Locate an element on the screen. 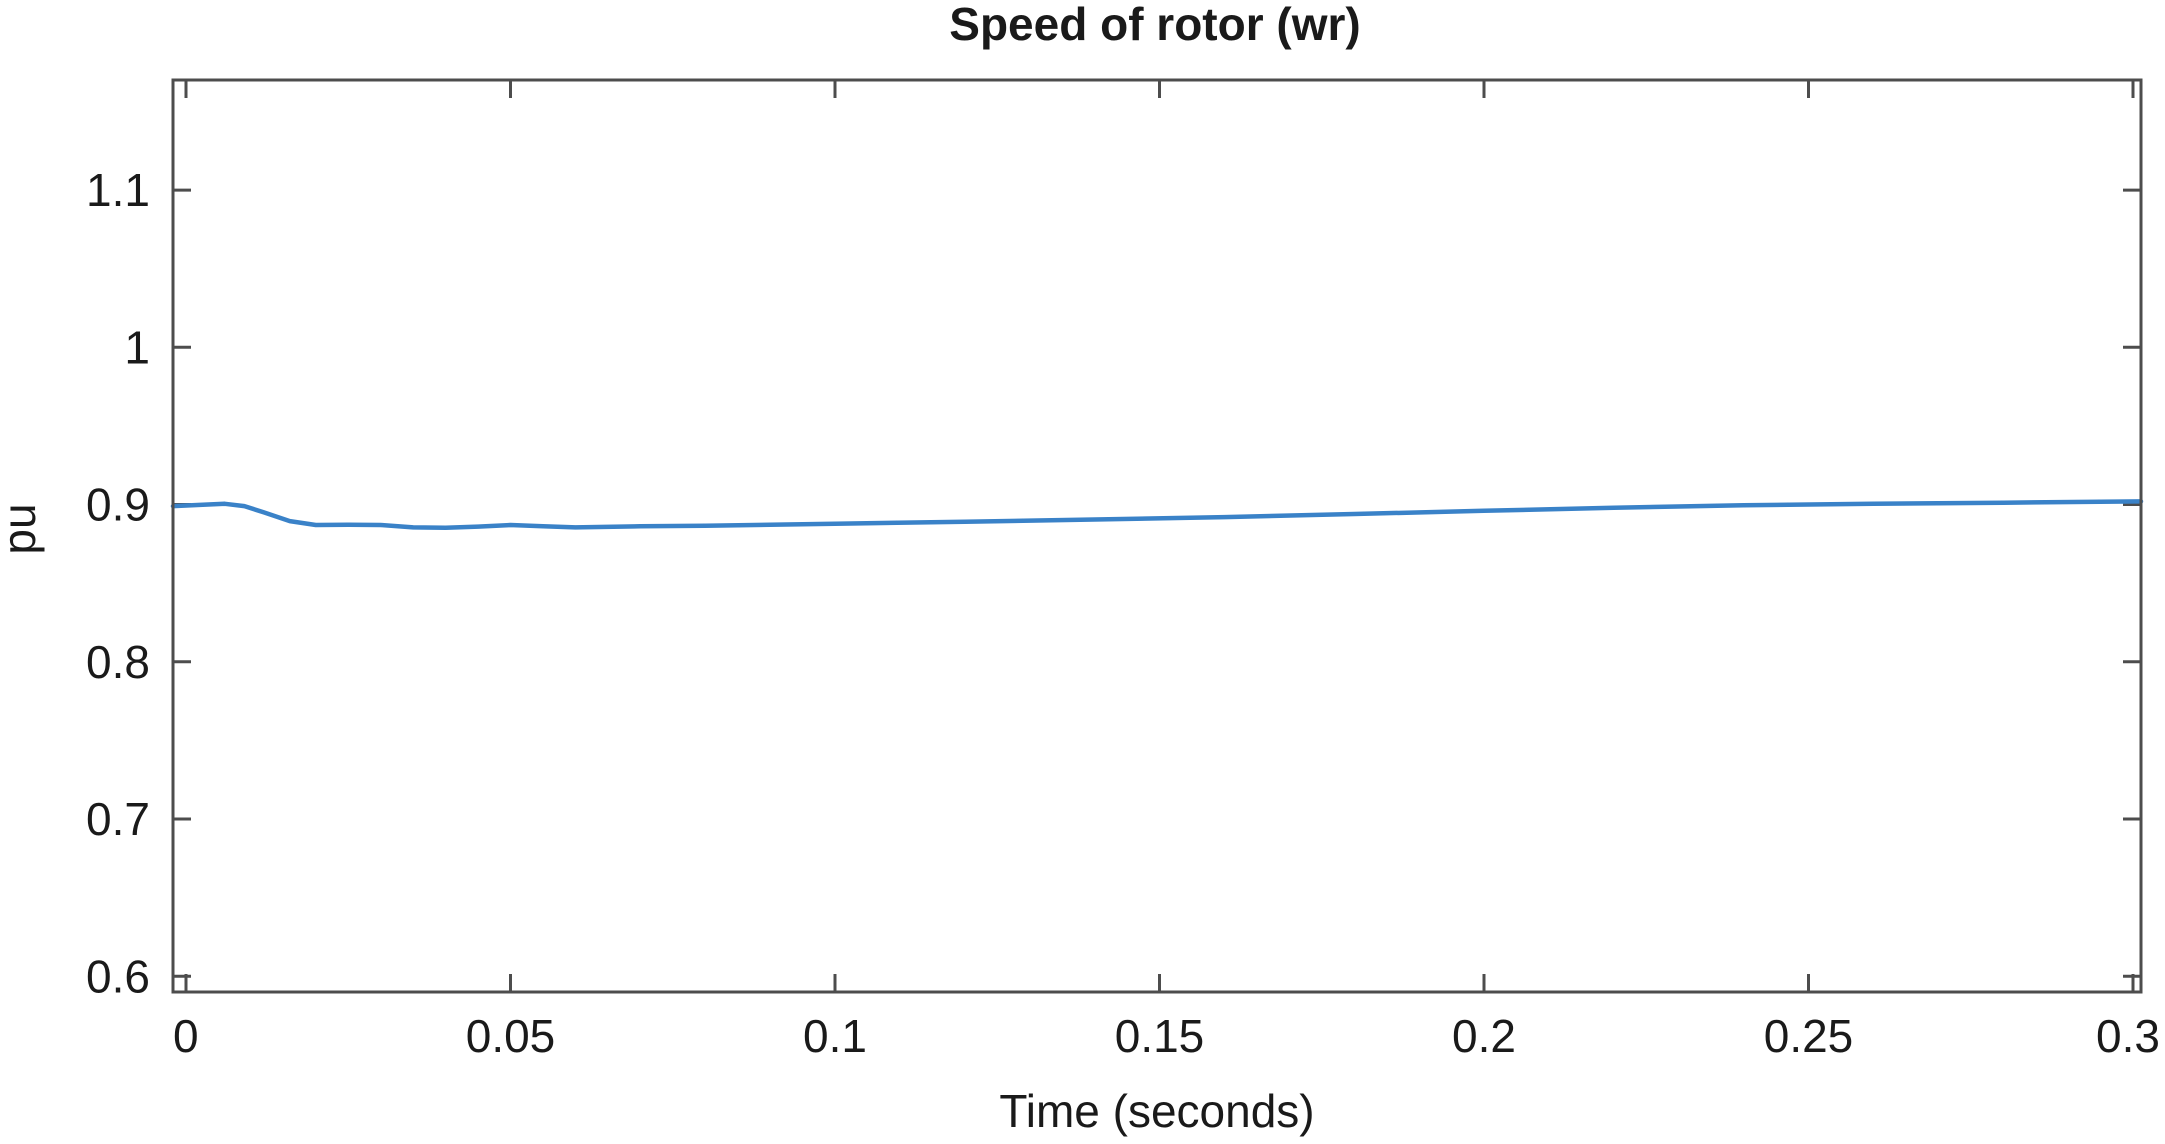 Image resolution: width=2165 pixels, height=1144 pixels. series-lines is located at coordinates (1157, 515).